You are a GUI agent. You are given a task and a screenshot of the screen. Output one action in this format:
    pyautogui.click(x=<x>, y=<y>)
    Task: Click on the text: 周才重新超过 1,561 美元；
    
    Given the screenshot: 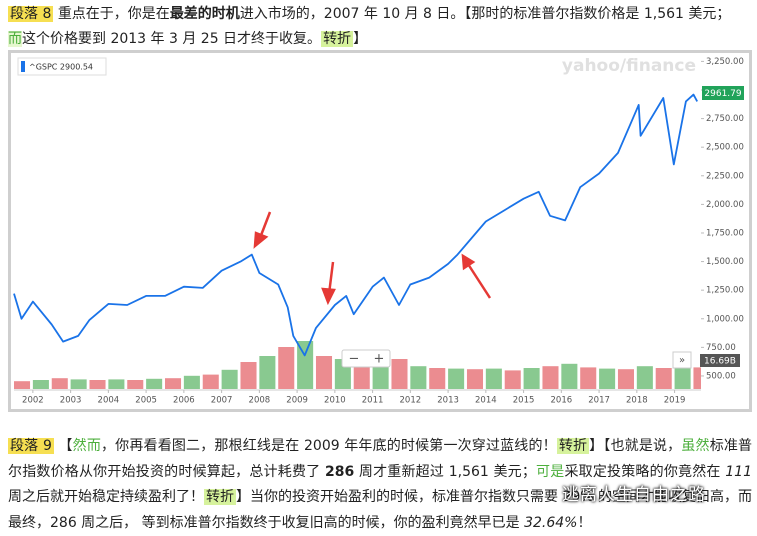 What is the action you would take?
    pyautogui.click(x=445, y=471)
    